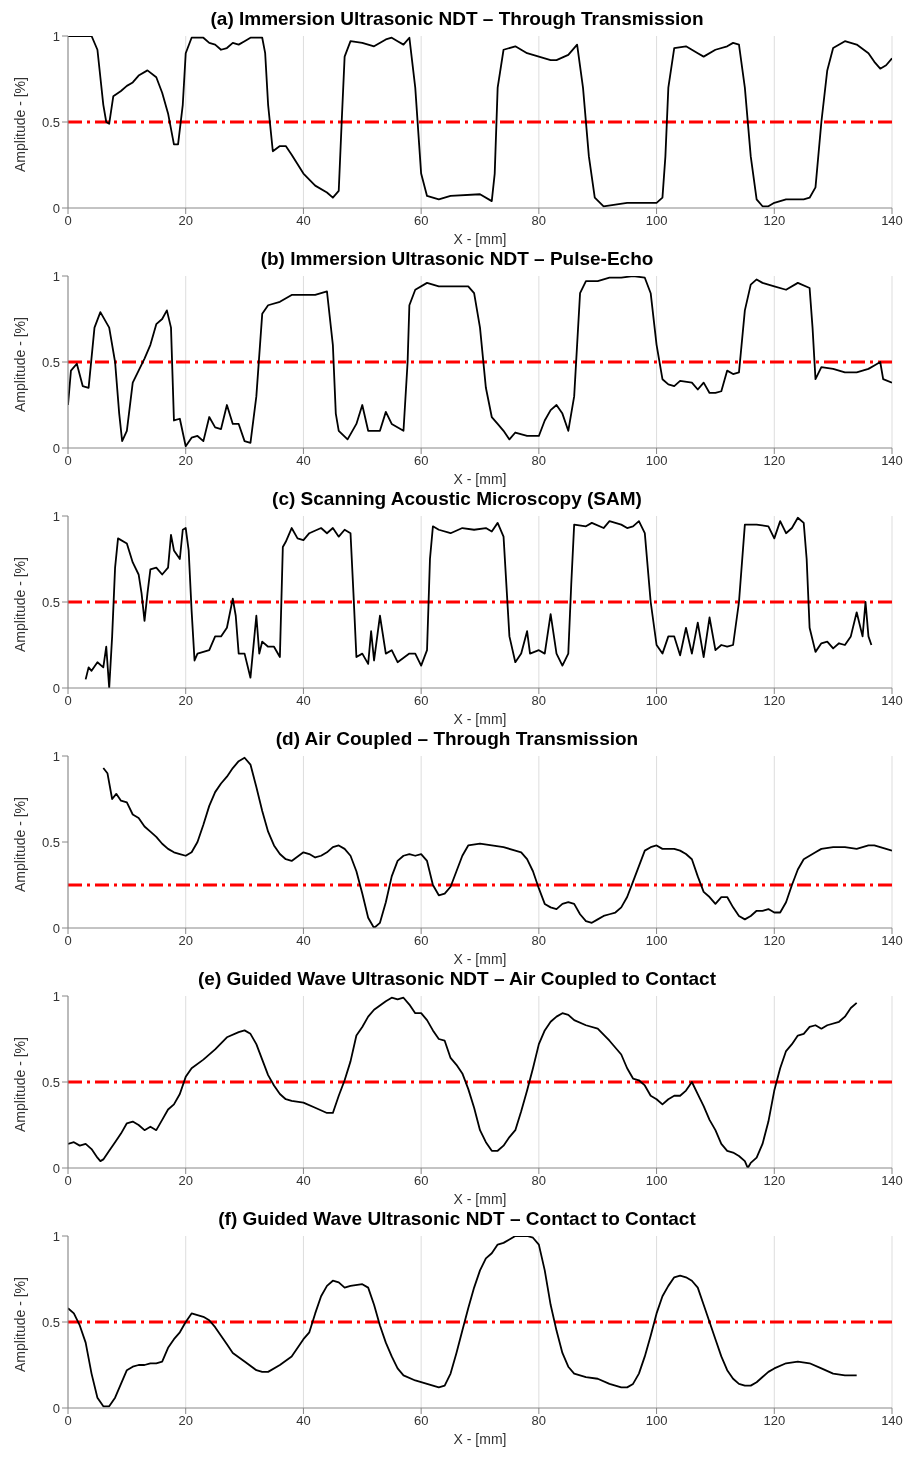  I want to click on chart-title: (b) Immersion Ultrasonic NDT – Pulse-Echo, so click(457, 259).